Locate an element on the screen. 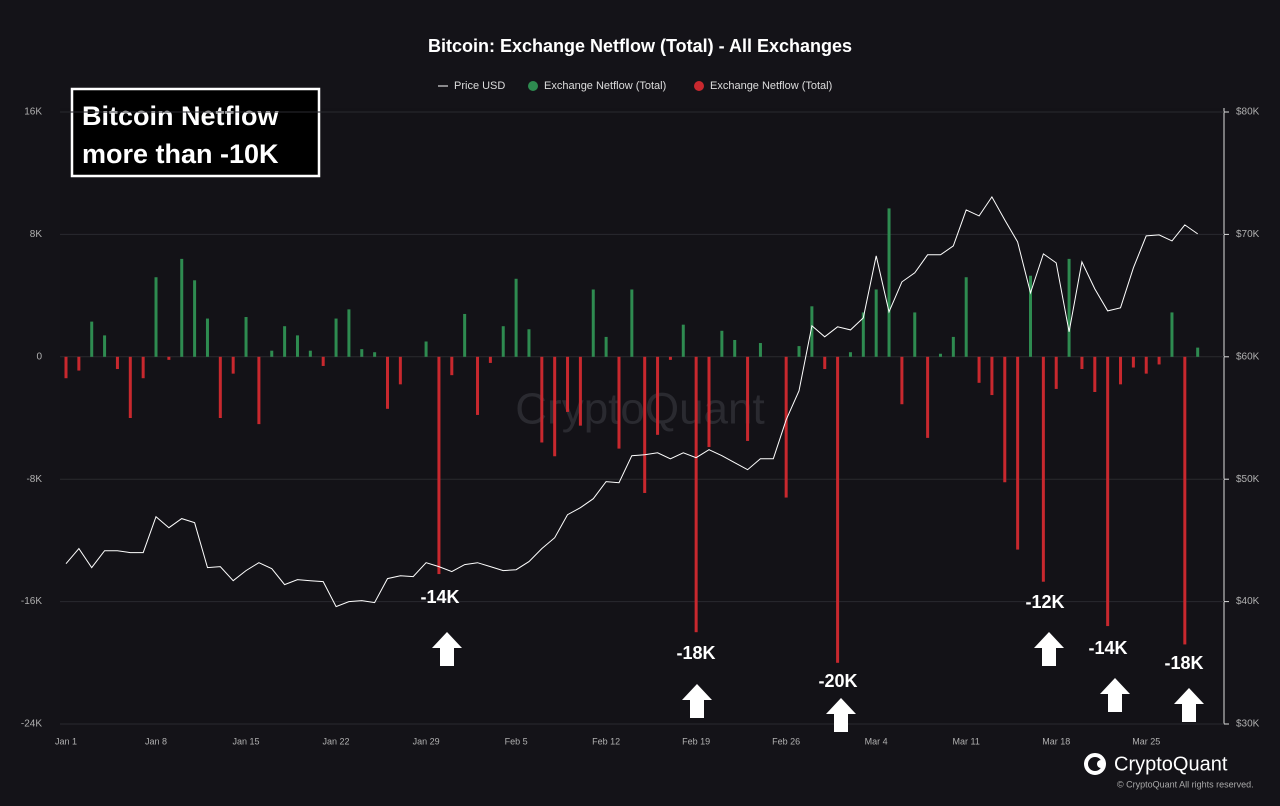 This screenshot has height=806, width=1280. y-tick-label: -8K is located at coordinates (34, 479).